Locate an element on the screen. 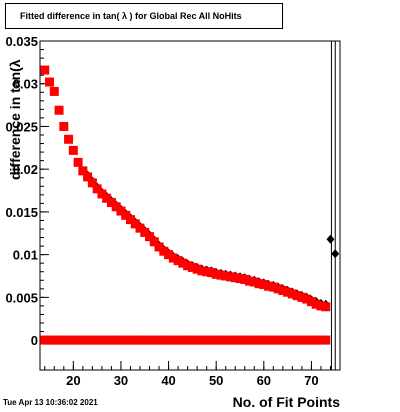 The height and width of the screenshot is (412, 400). y-tick-label: 0.035 is located at coordinates (21, 41).